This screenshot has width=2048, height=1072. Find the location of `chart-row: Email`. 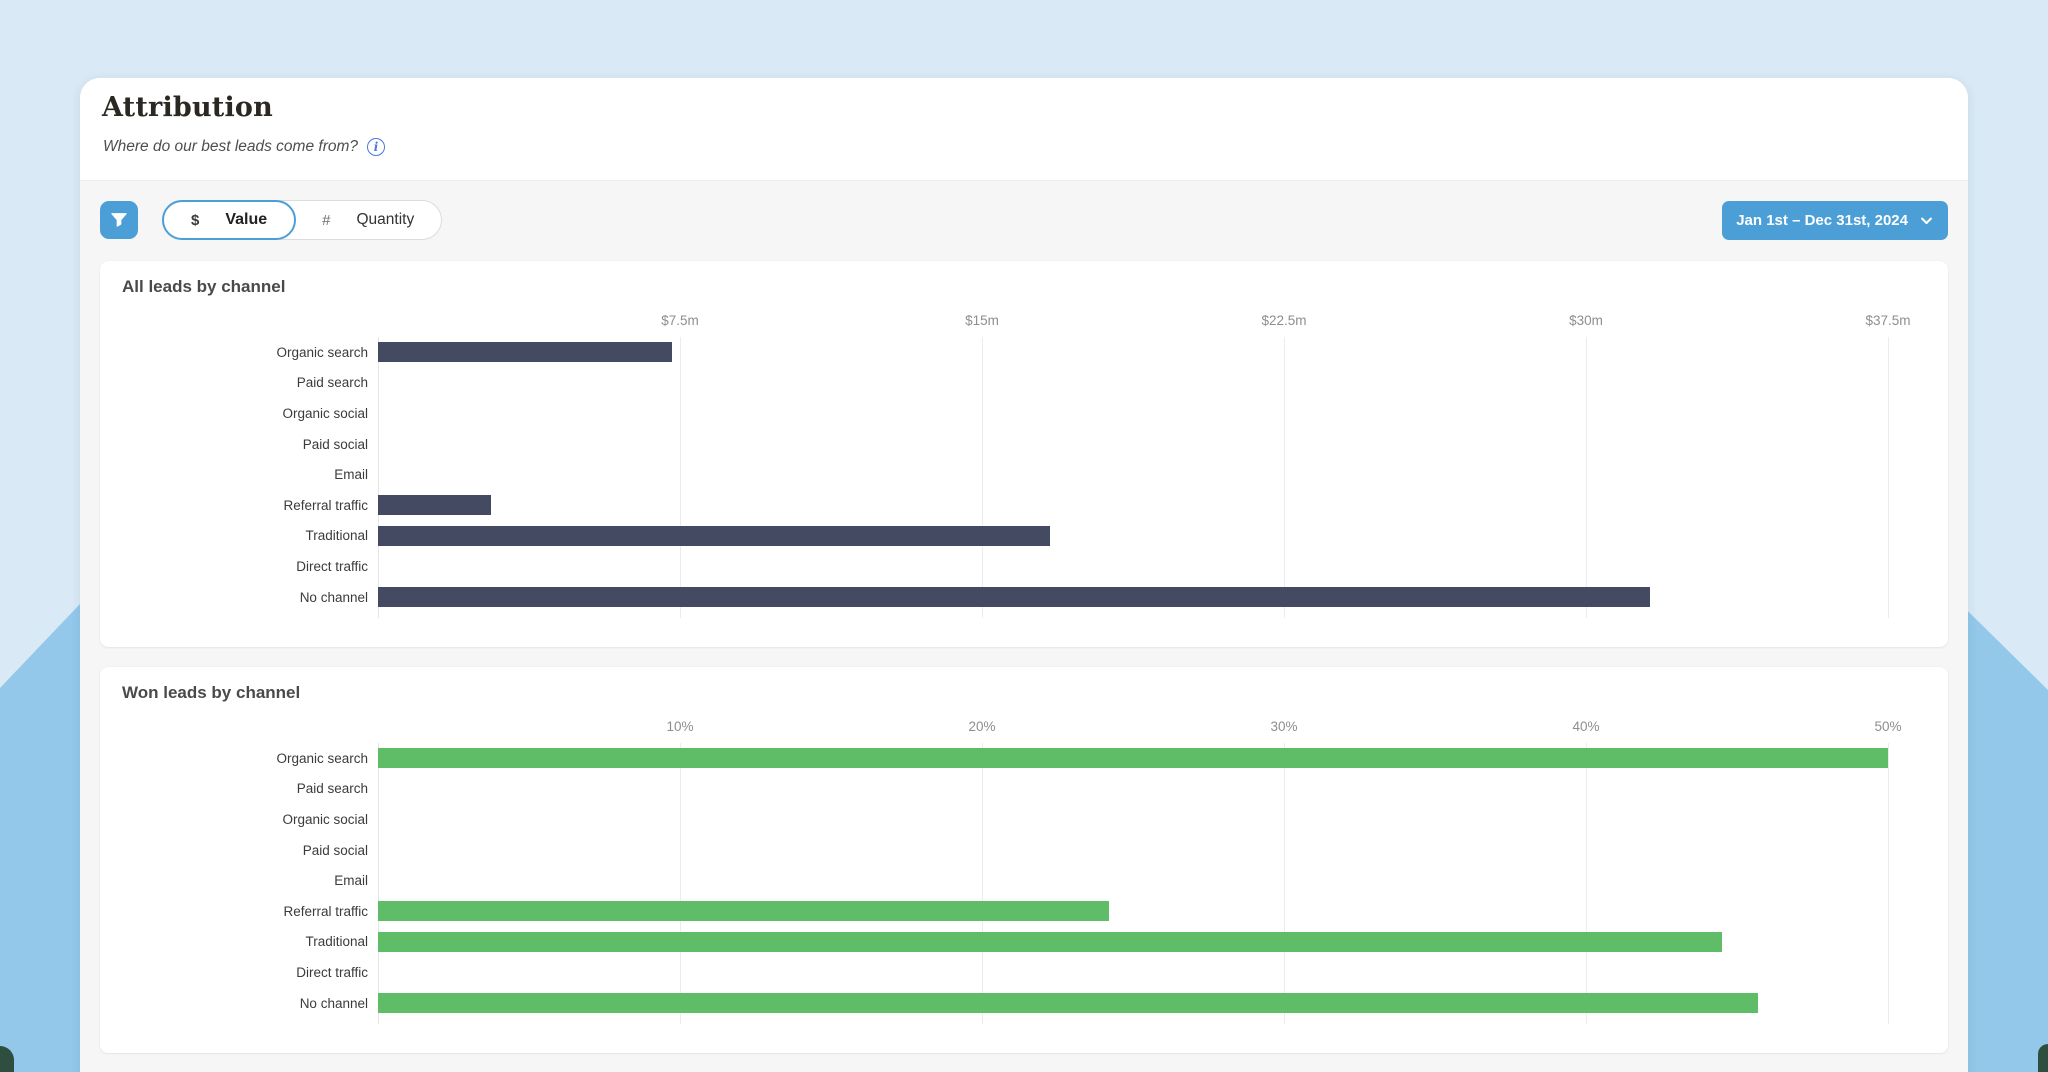

chart-row: Email is located at coordinates (1024, 474).